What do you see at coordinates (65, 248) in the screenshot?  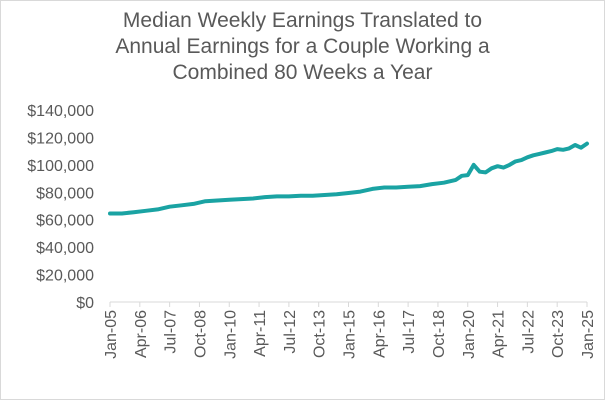 I see `y-tick-label: $40,000` at bounding box center [65, 248].